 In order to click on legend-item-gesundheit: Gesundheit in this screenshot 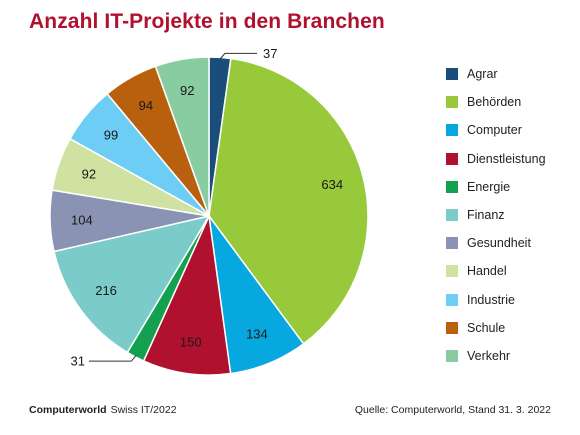, I will do `click(496, 243)`.